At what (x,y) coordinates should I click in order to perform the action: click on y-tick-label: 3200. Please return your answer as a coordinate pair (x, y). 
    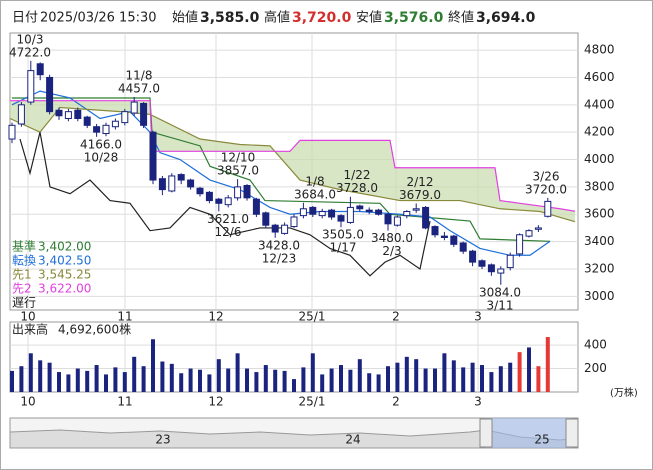
    Looking at the image, I should click on (599, 268).